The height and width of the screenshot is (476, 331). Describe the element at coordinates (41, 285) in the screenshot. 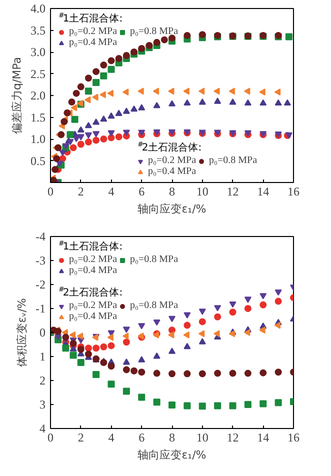

I see `y-tick-label: -2` at that location.